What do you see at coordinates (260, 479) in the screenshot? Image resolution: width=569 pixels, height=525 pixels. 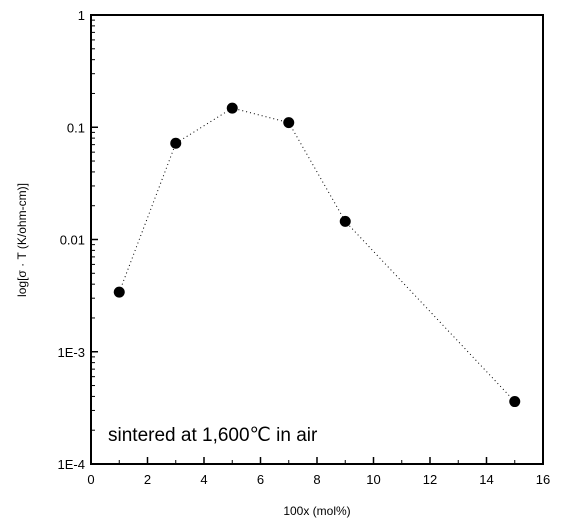 I see `x-tick-label: 6` at bounding box center [260, 479].